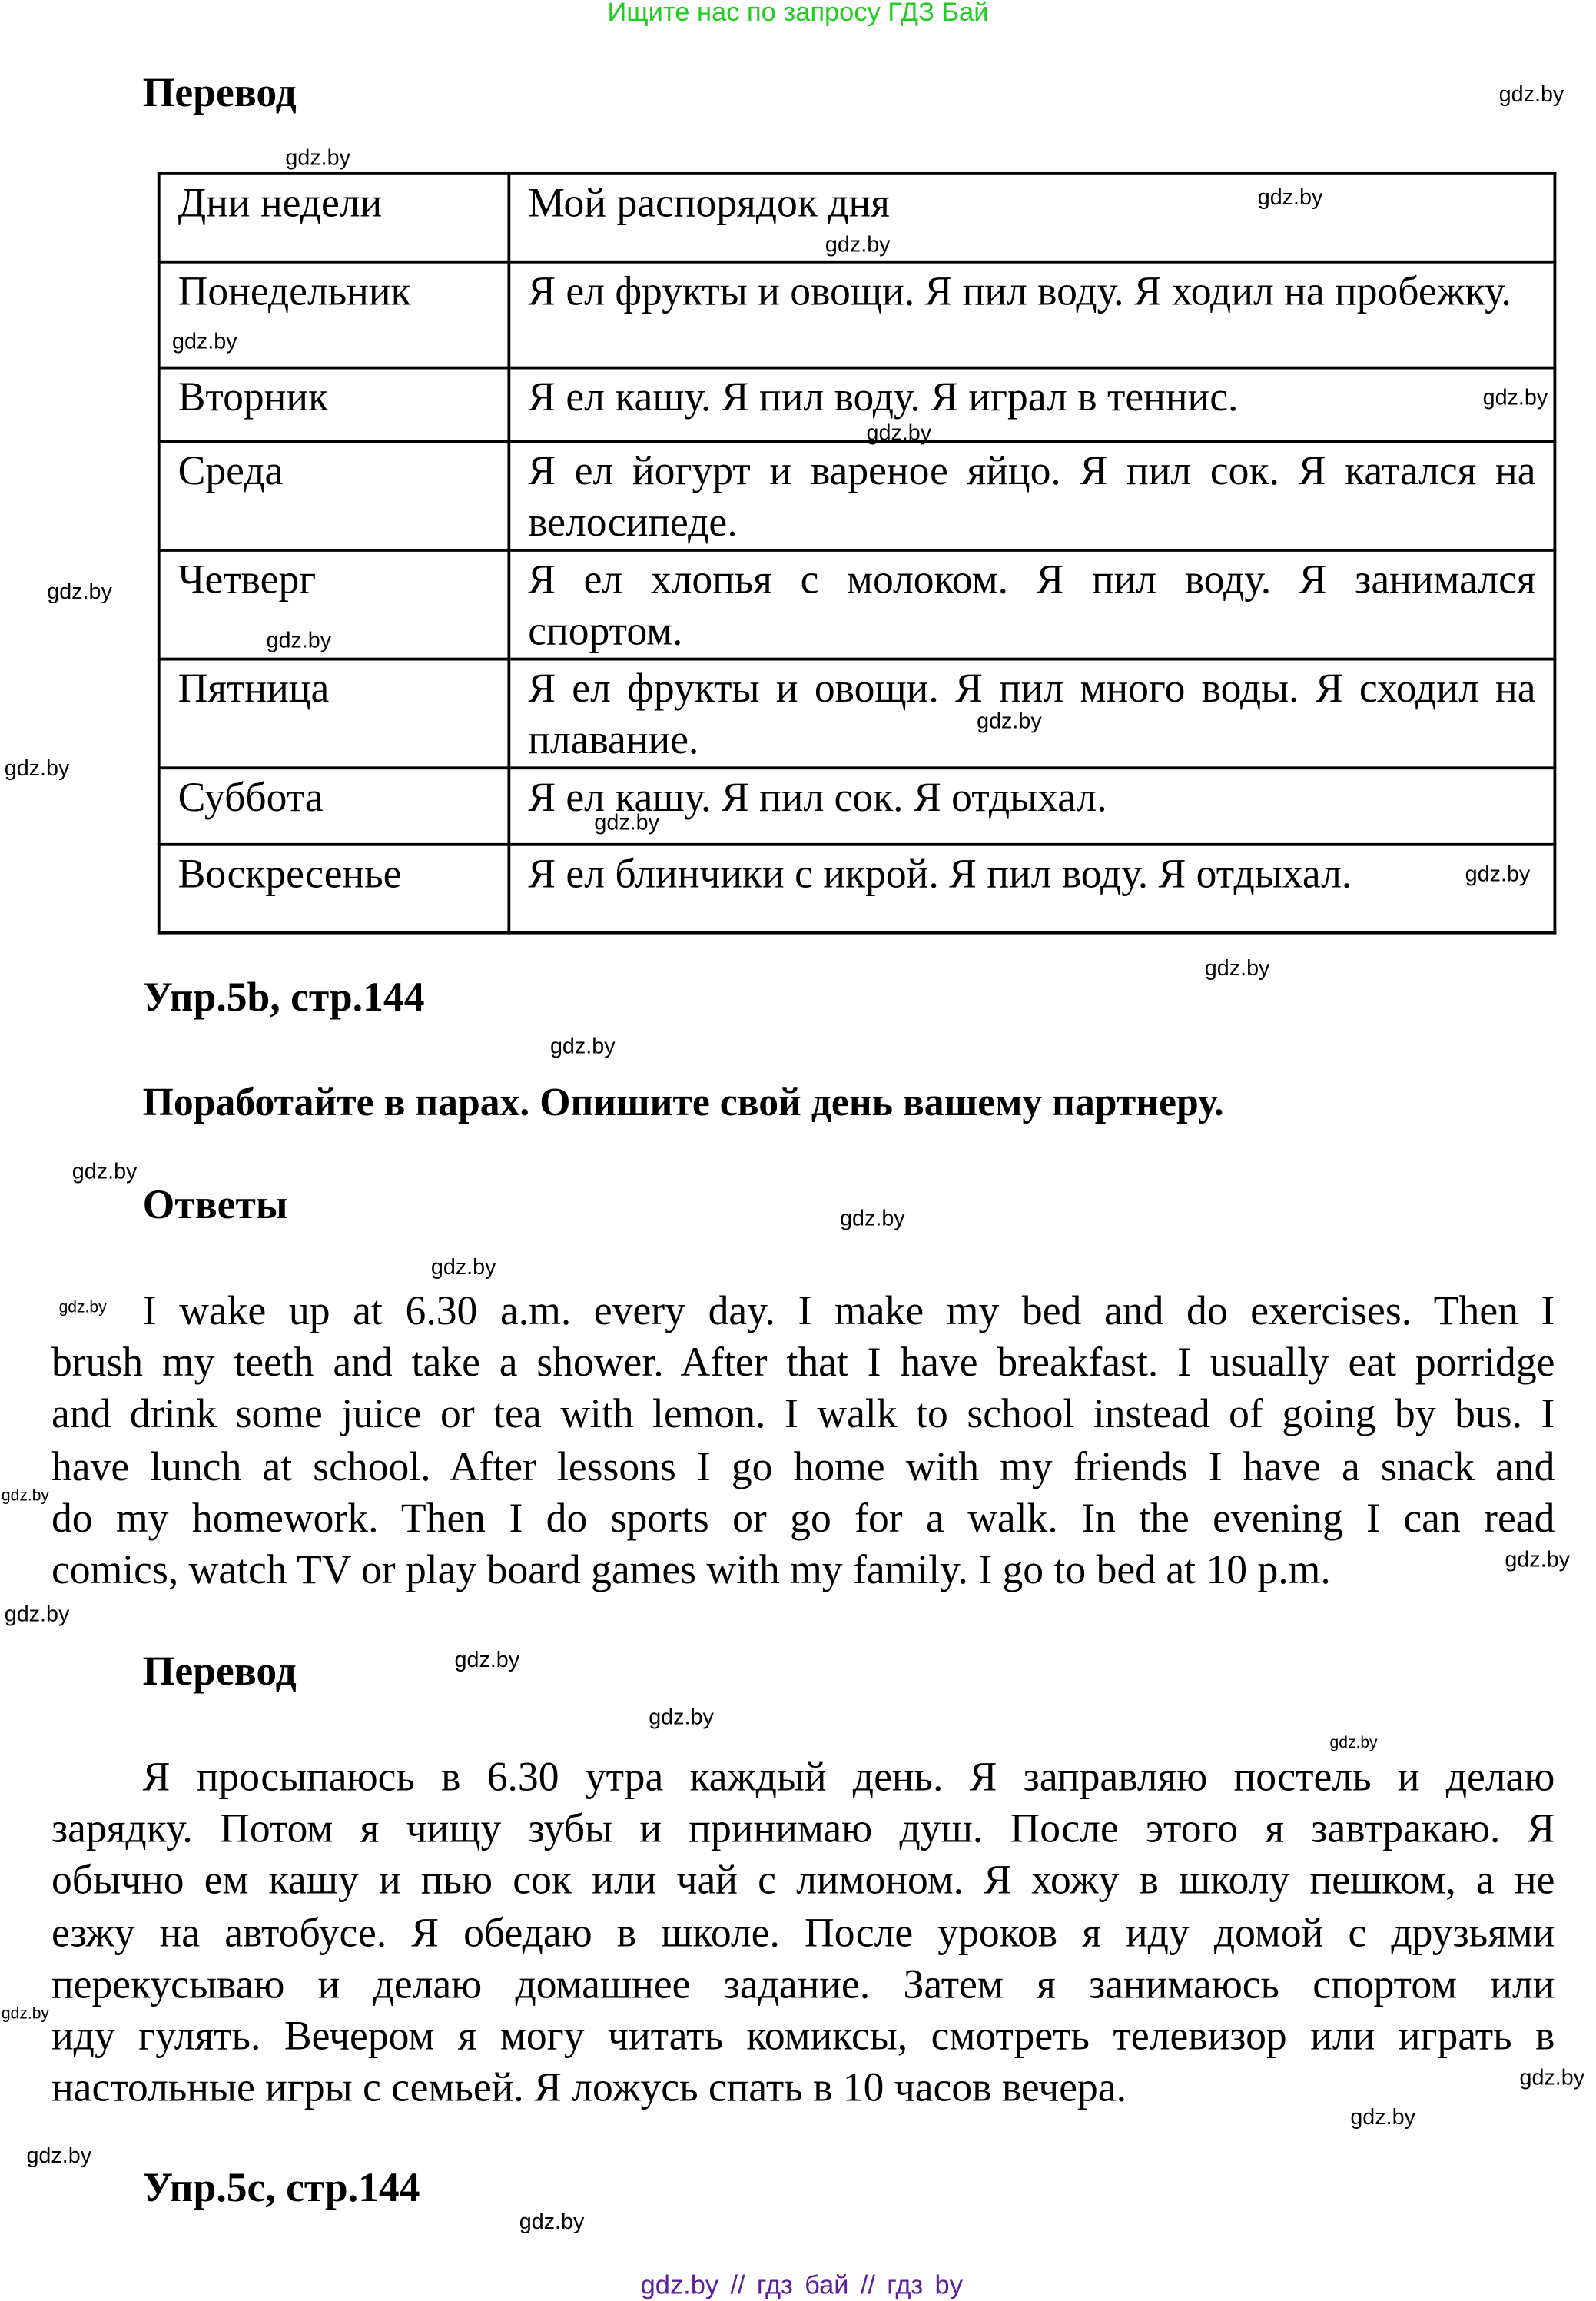  Describe the element at coordinates (219, 94) in the screenshot. I see `translation-heading: Перевод` at that location.